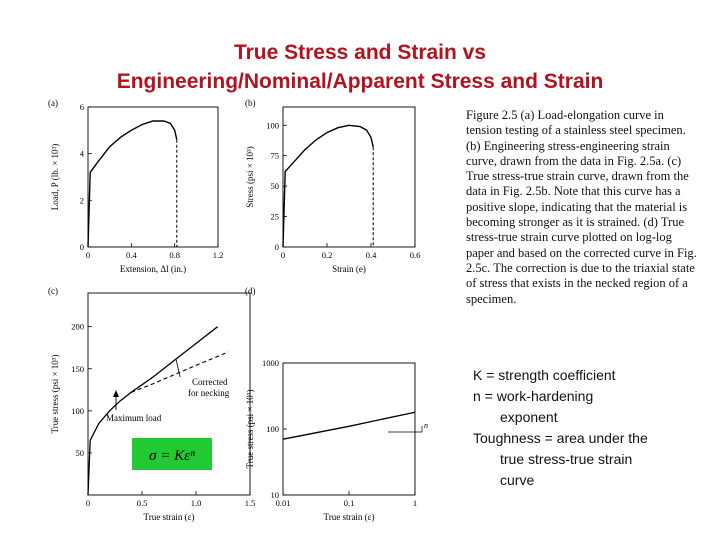 The image size is (720, 540). Describe the element at coordinates (250, 177) in the screenshot. I see `y-axis-label: Stress (psi × 10³)` at that location.